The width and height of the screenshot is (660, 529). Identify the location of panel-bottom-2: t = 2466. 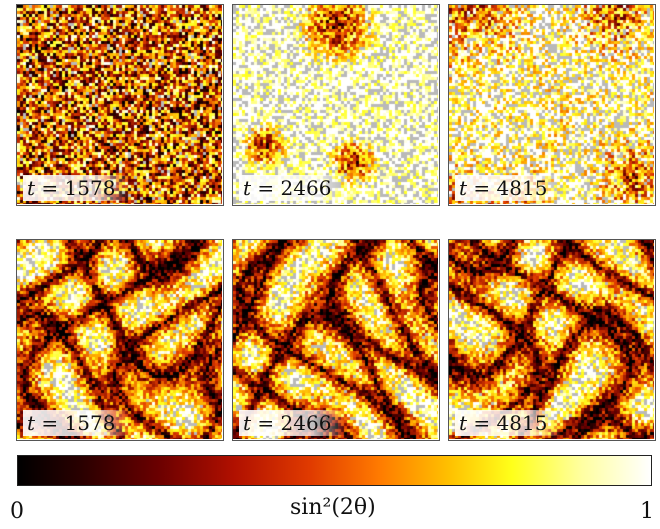
(336, 340).